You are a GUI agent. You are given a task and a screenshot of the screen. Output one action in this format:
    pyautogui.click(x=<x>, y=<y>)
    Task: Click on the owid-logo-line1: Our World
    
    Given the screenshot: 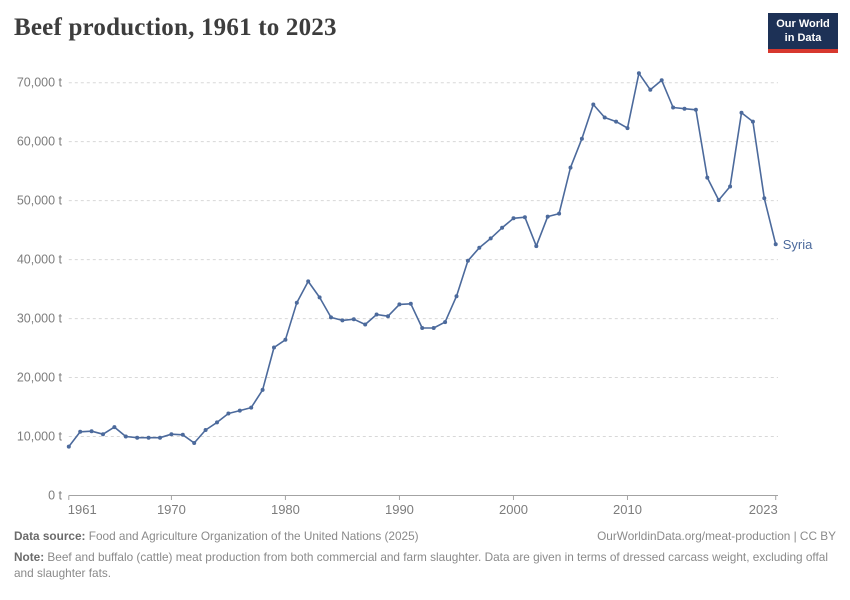 What is the action you would take?
    pyautogui.click(x=803, y=24)
    